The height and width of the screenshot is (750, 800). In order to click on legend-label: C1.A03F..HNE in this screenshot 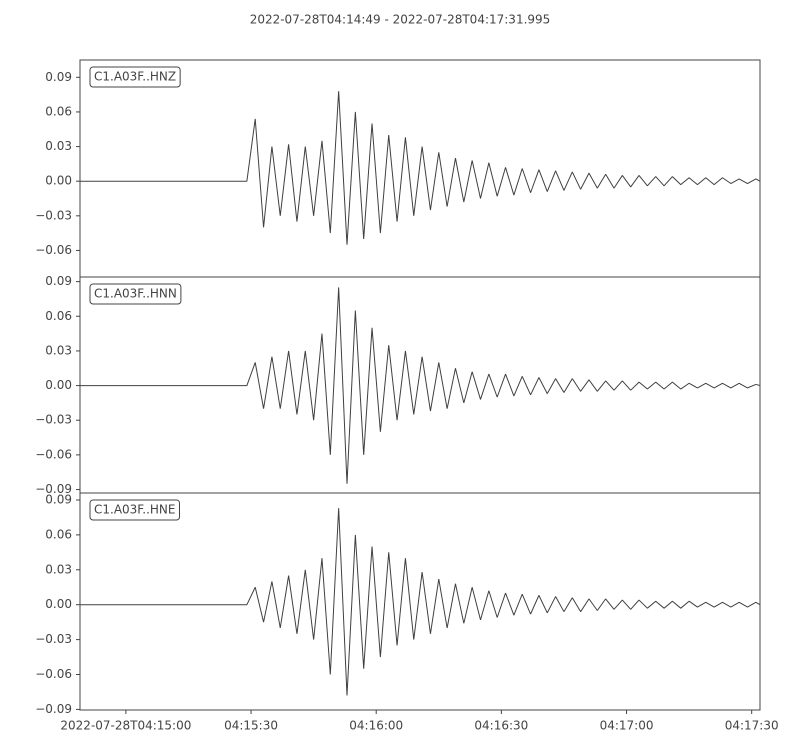, I will do `click(135, 510)`.